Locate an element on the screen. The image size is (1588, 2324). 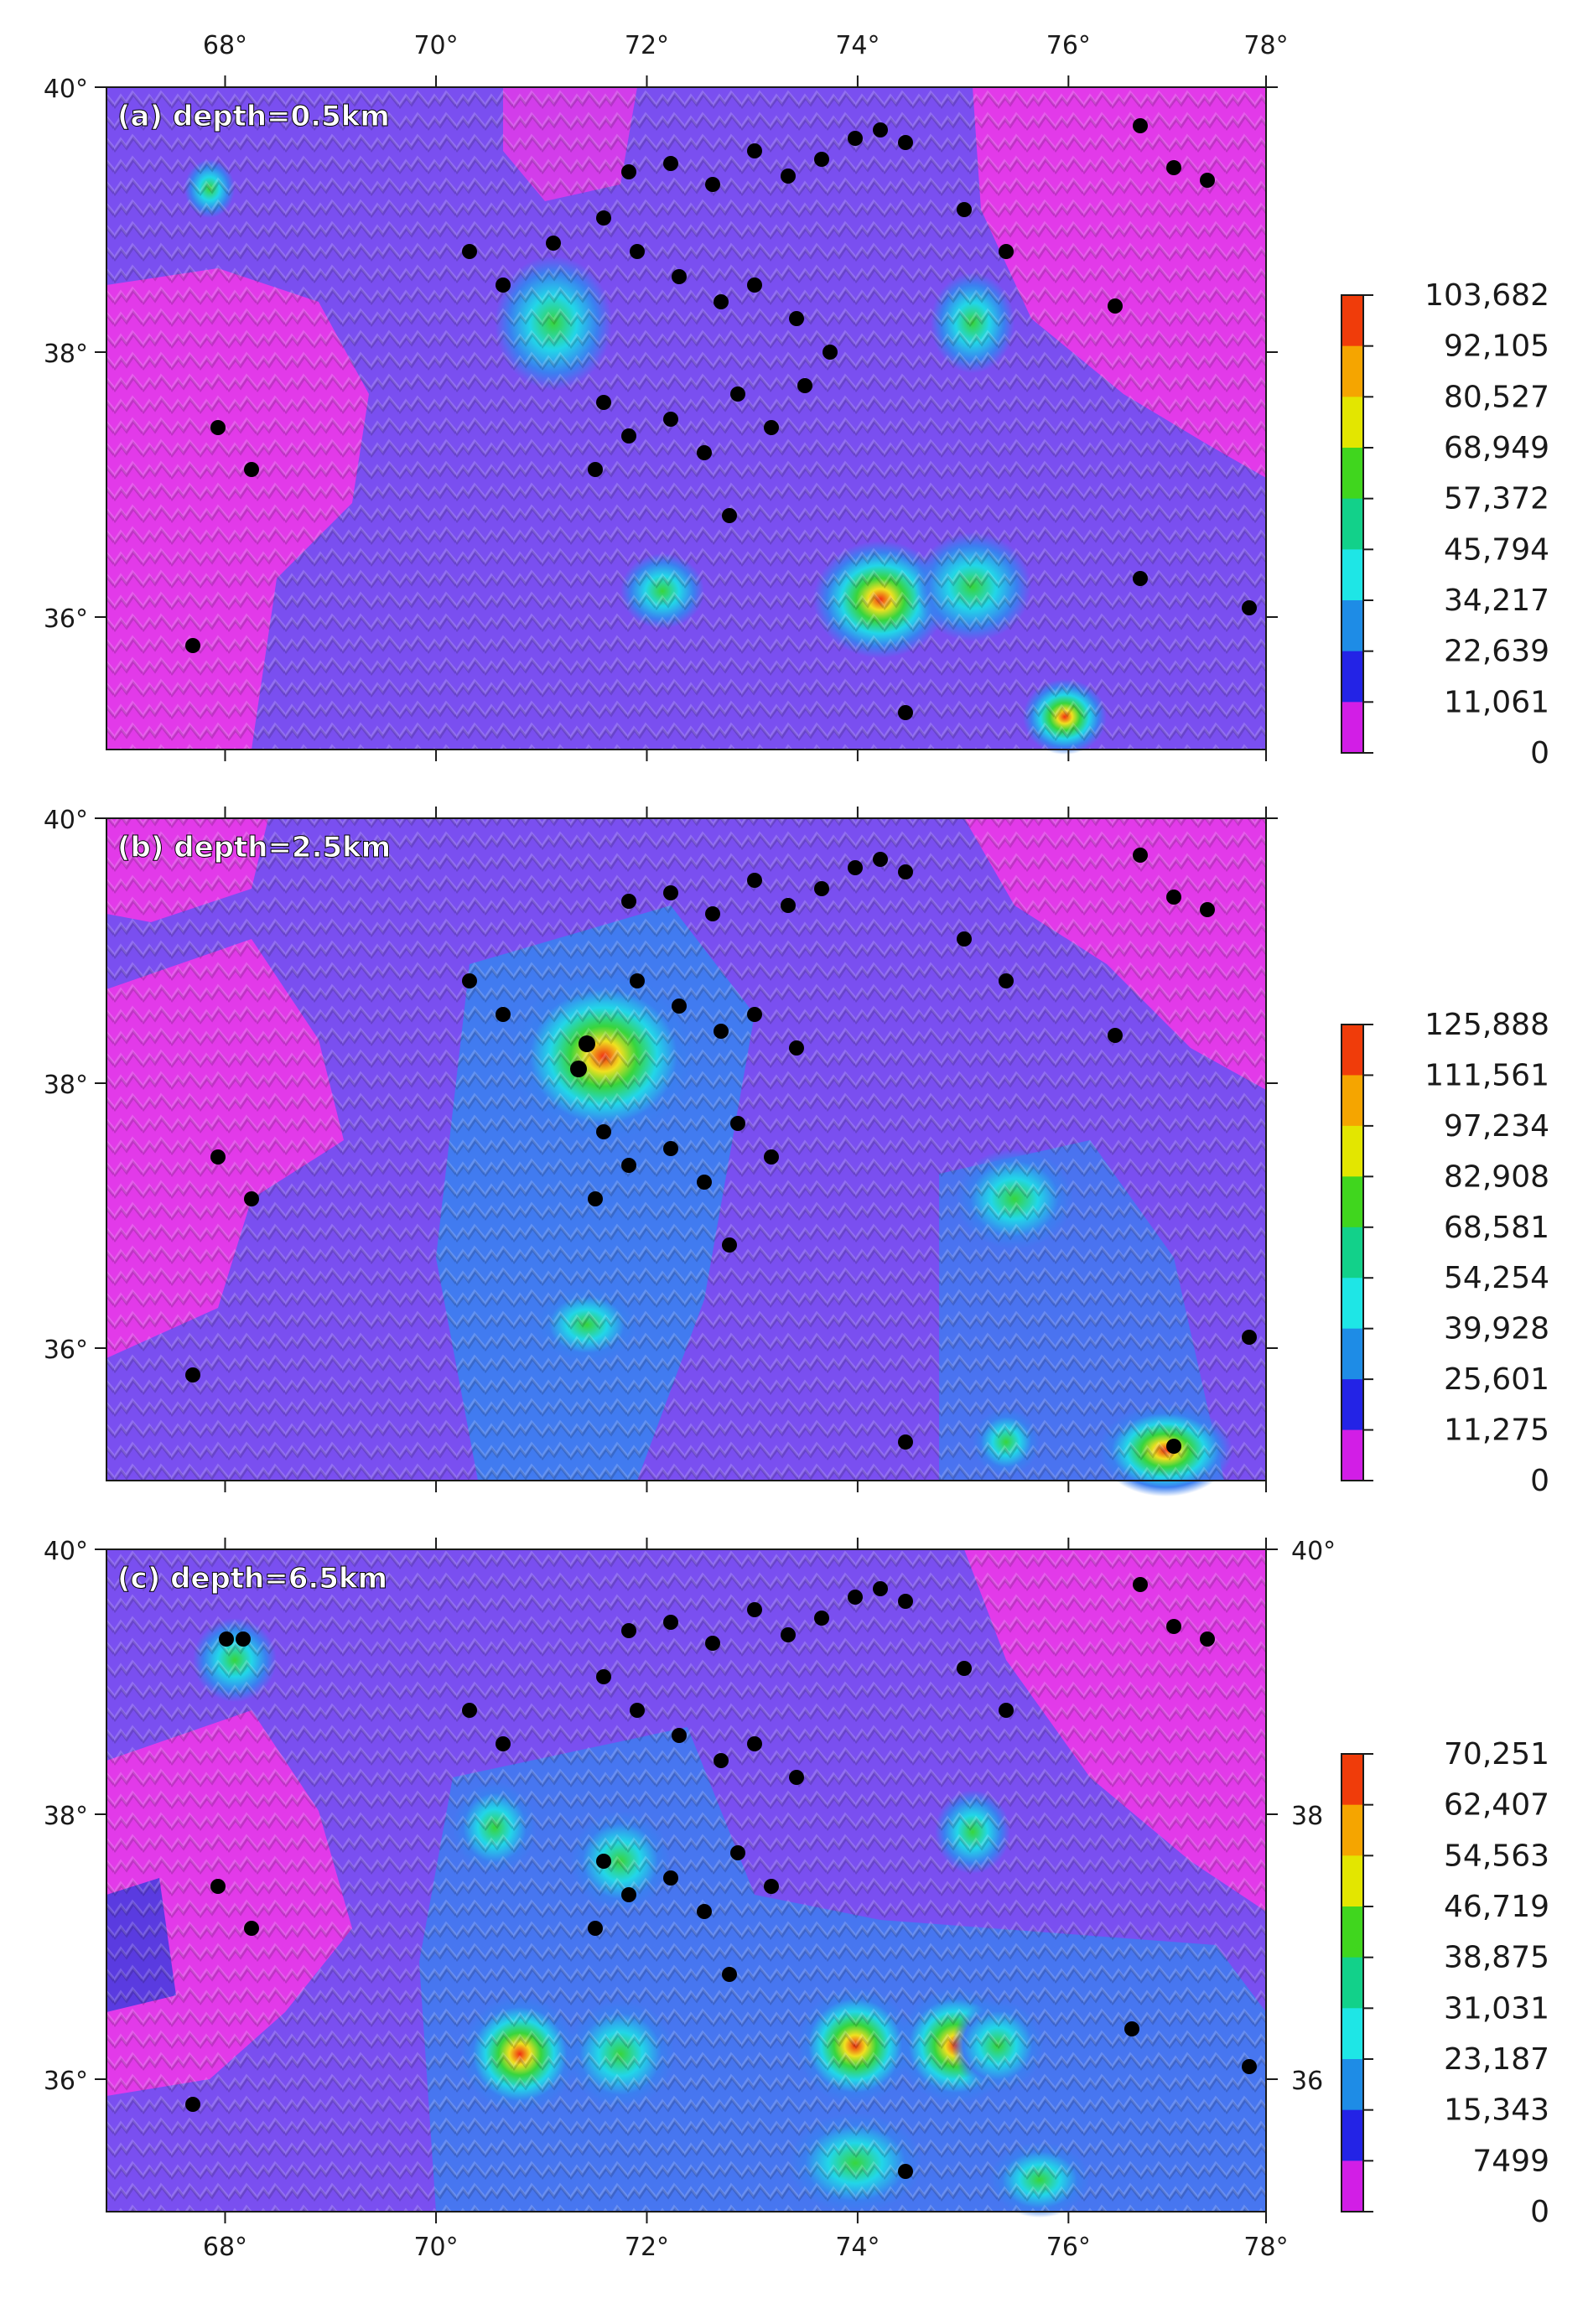
colorbar-label: 11,061 is located at coordinates (1496, 702).